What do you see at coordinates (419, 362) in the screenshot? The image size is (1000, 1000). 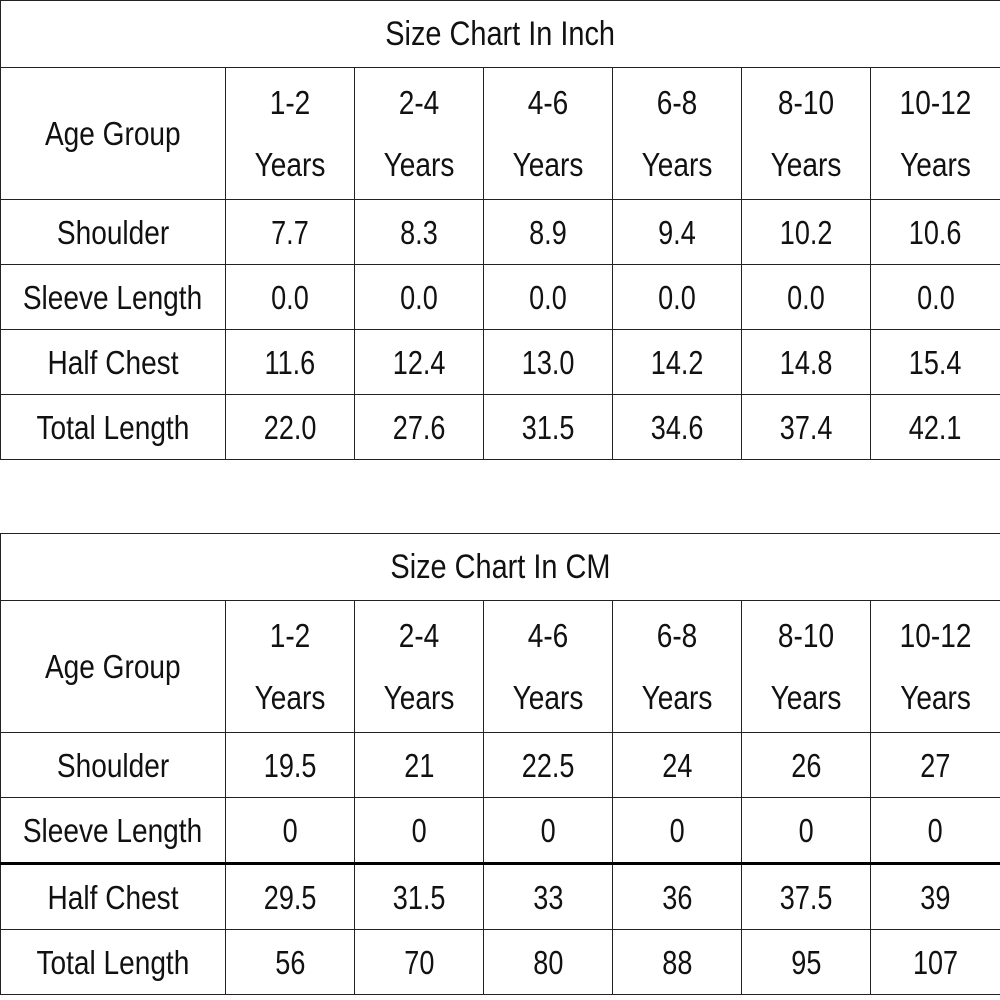 I see `table-cell: 12.4` at bounding box center [419, 362].